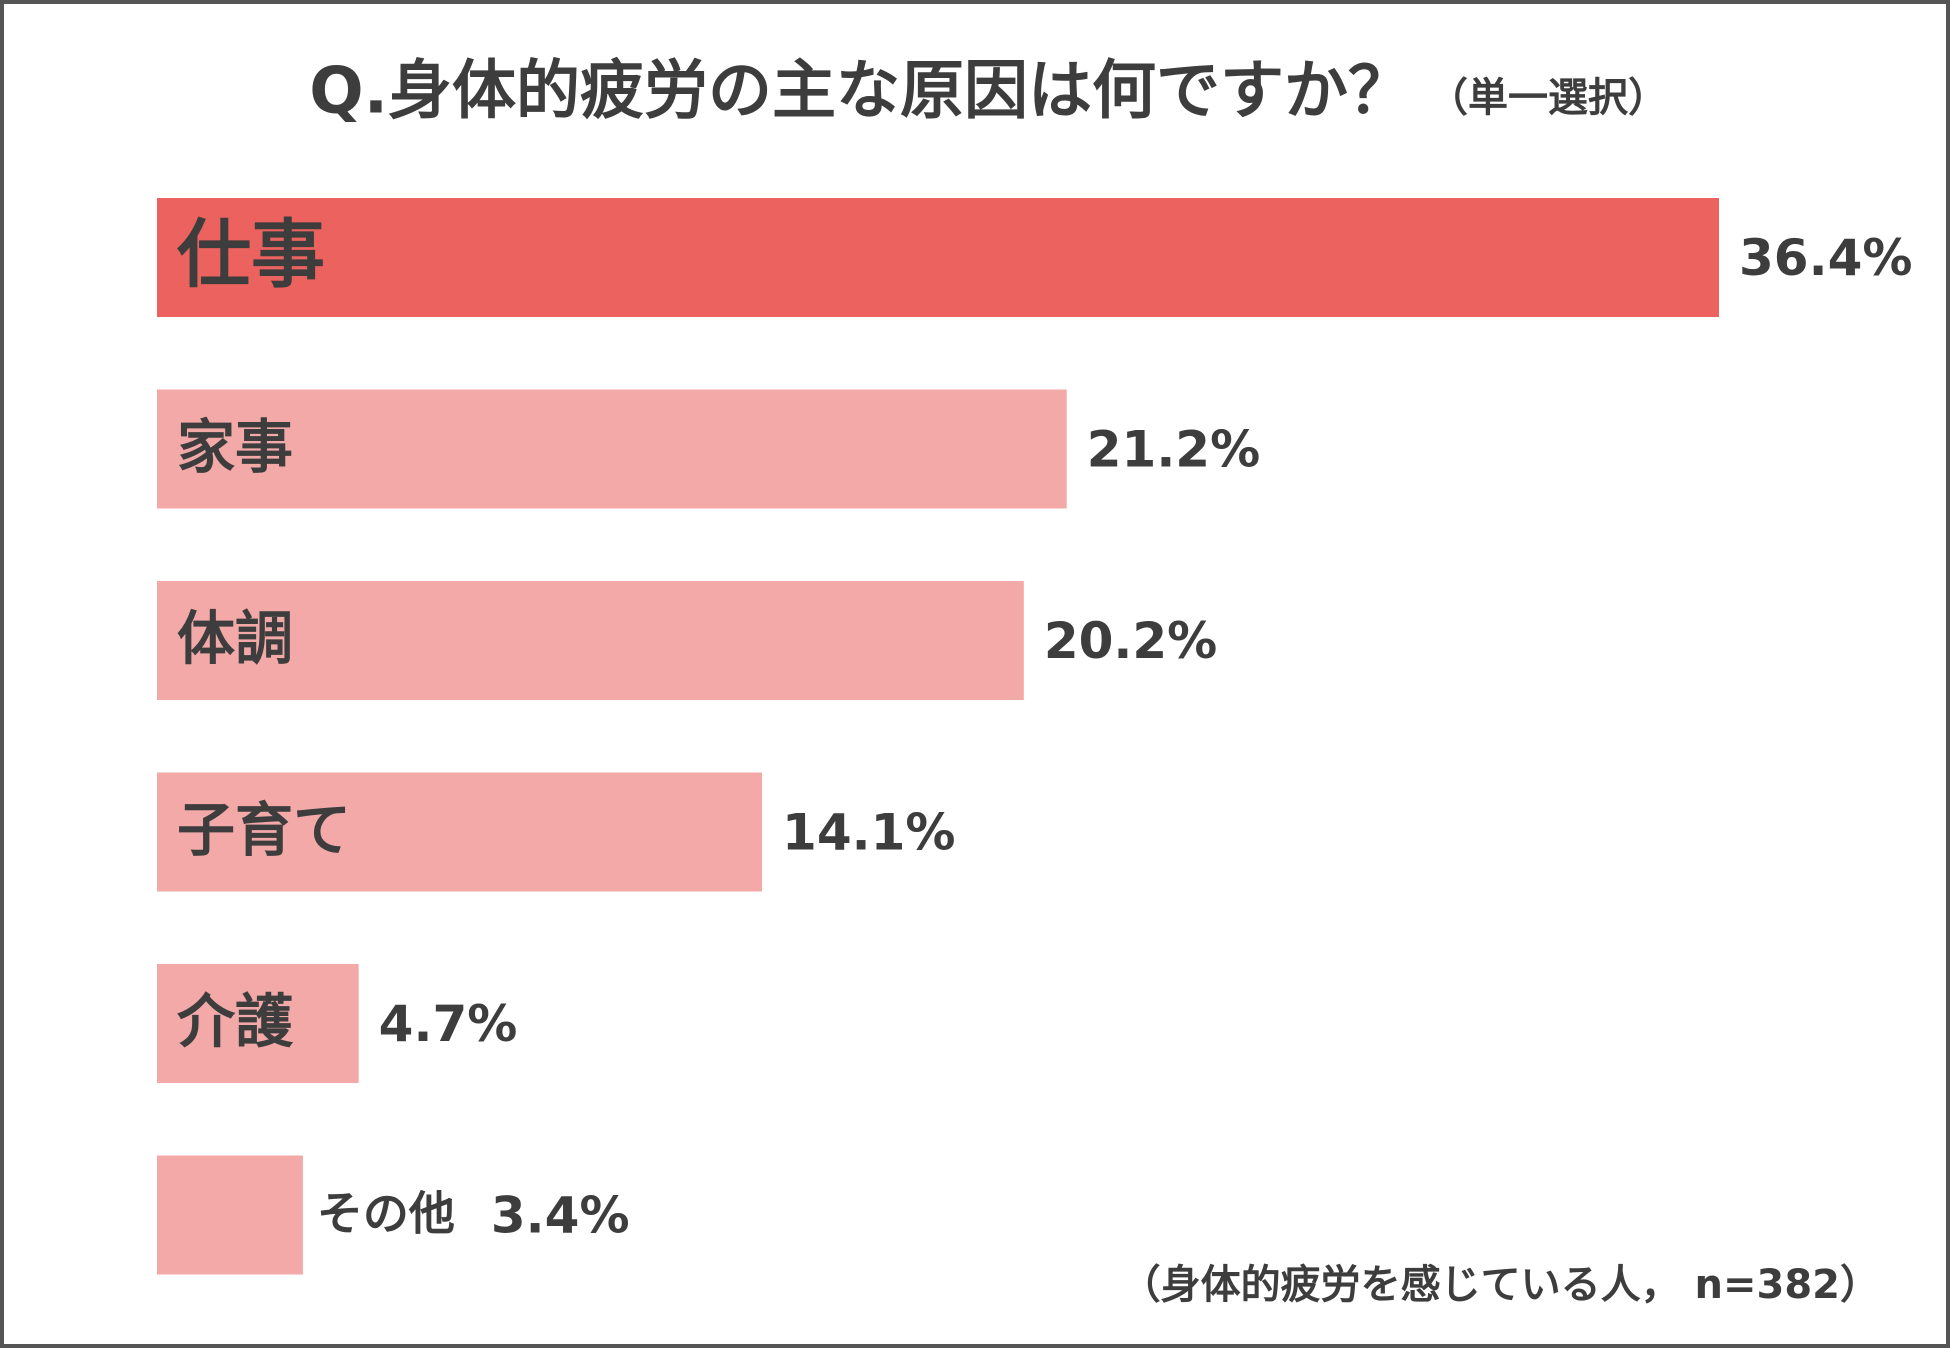 This screenshot has width=1950, height=1348. Describe the element at coordinates (235, 447) in the screenshot. I see `category-label: 家事` at that location.